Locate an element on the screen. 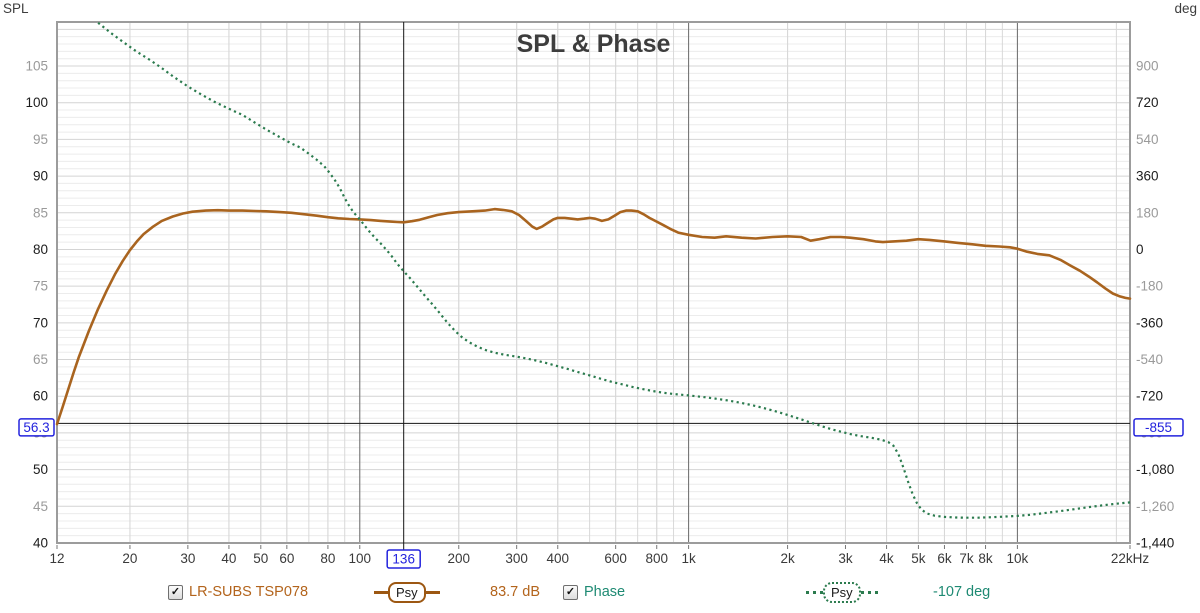 The width and height of the screenshot is (1200, 613). spl-trace-checkbox: ✓ LR-SUBS TSP078 is located at coordinates (238, 592).